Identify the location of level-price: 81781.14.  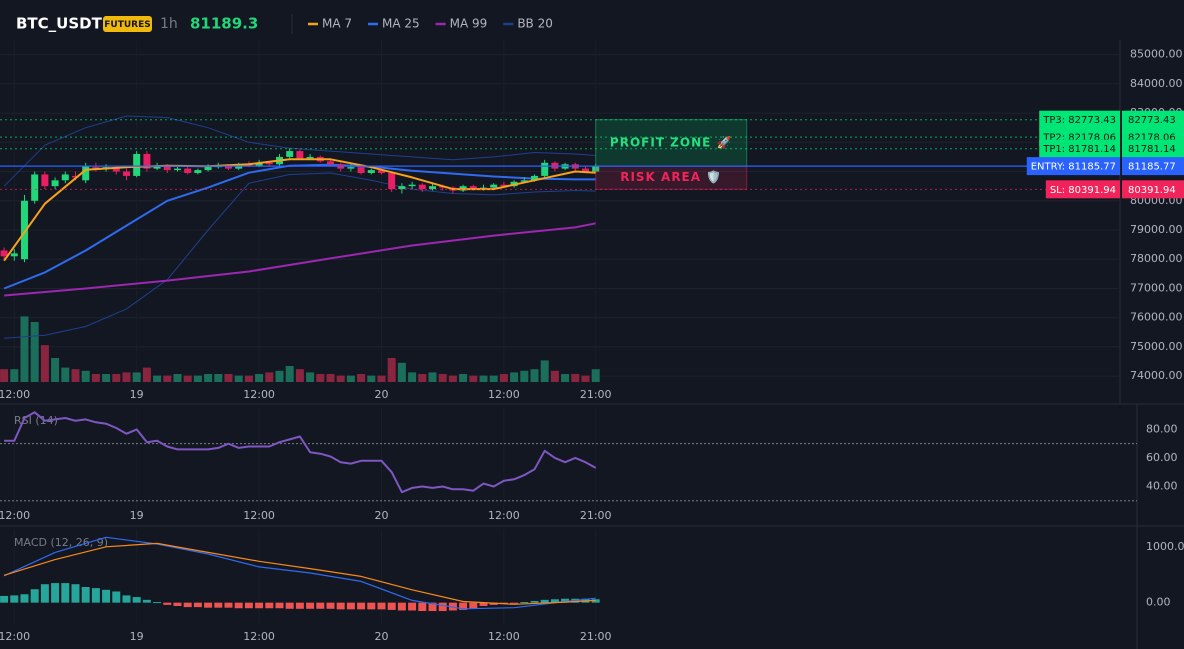
(1152, 149).